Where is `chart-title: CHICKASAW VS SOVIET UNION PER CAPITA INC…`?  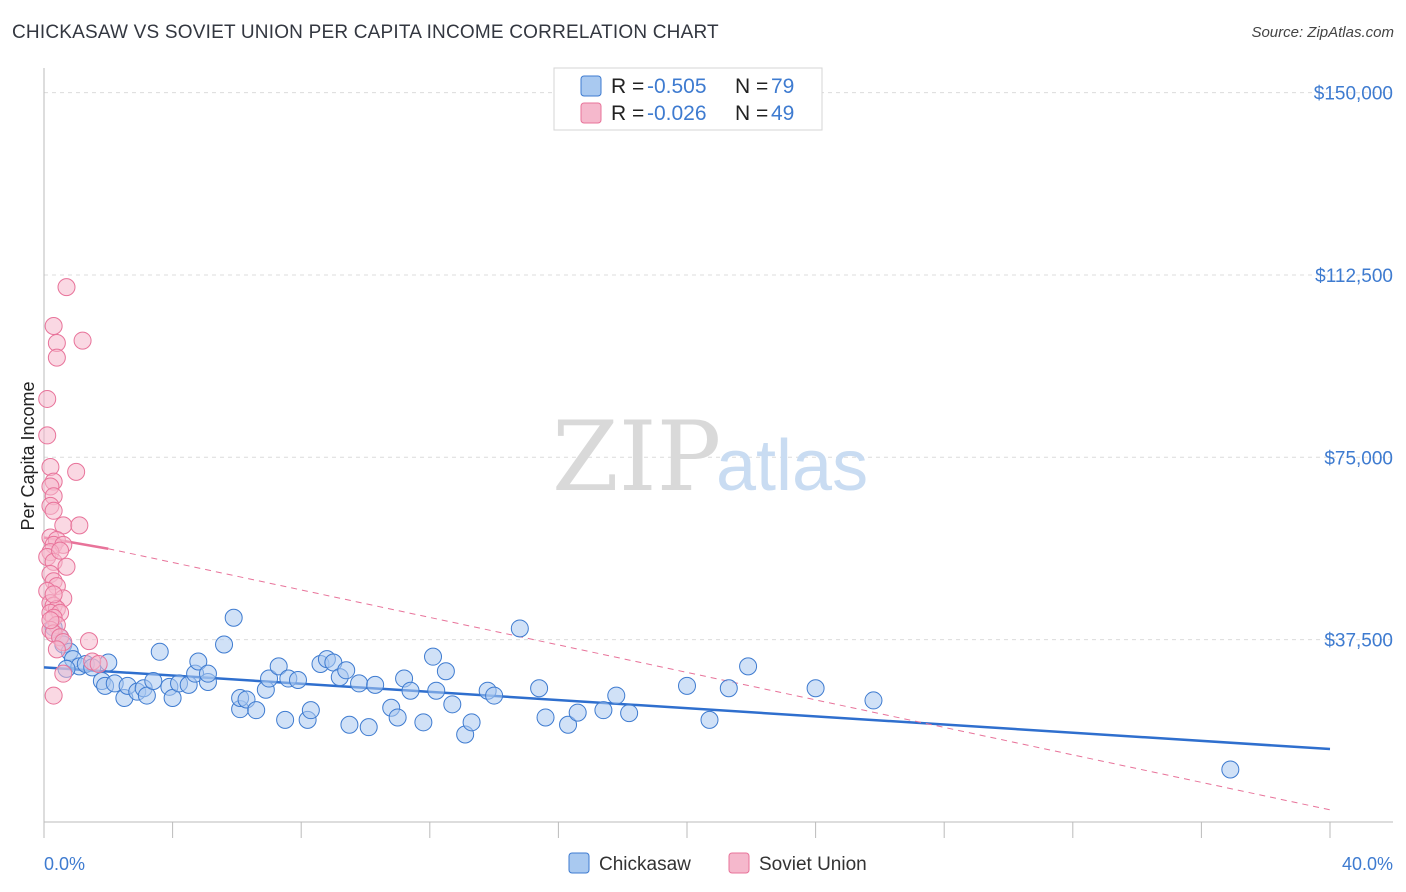 chart-title: CHICKASAW VS SOVIET UNION PER CAPITA INC… is located at coordinates (365, 32).